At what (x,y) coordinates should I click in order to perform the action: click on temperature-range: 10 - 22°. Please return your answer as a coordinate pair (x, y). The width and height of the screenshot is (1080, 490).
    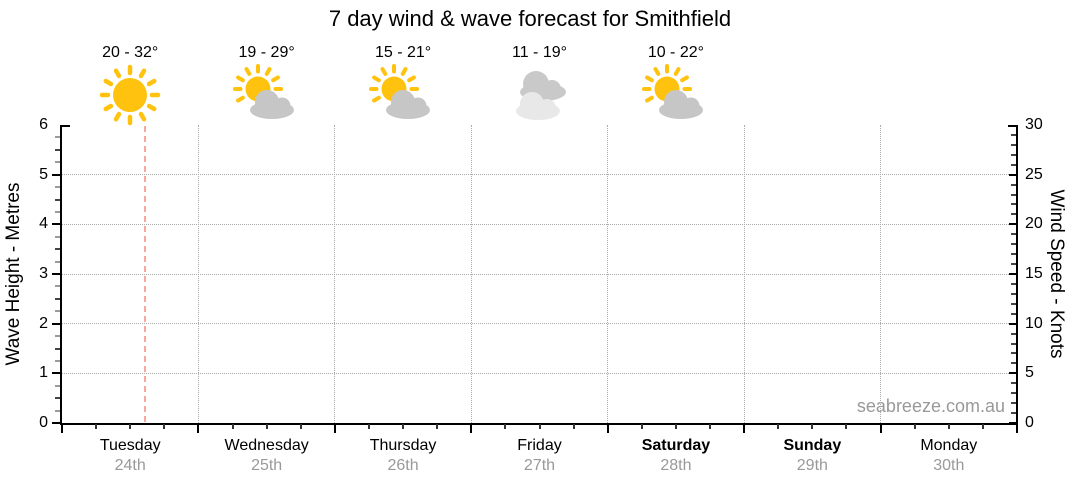
    Looking at the image, I should click on (676, 52).